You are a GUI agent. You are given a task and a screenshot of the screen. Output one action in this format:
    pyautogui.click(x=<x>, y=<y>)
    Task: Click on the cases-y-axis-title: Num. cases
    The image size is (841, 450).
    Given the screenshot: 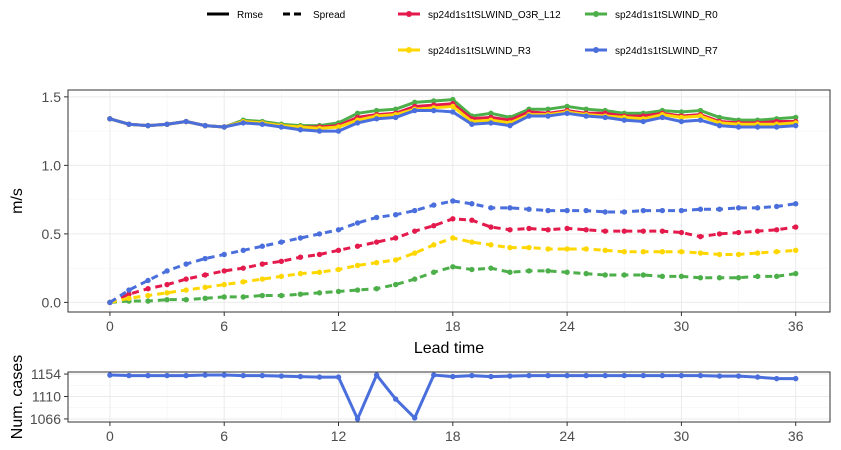 What is the action you would take?
    pyautogui.click(x=17, y=397)
    